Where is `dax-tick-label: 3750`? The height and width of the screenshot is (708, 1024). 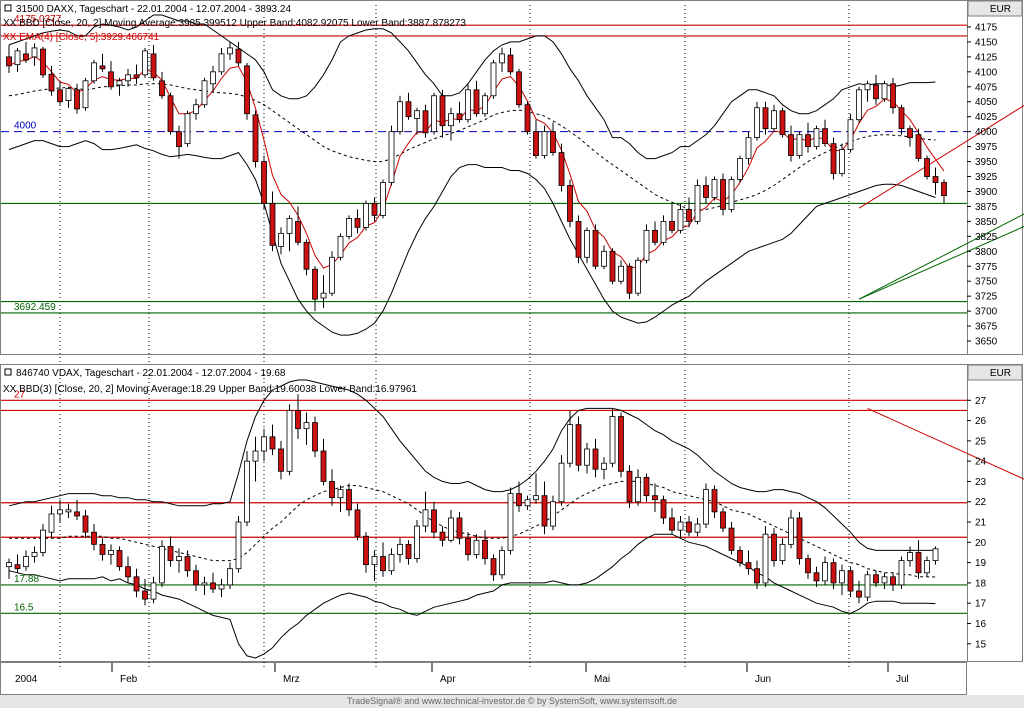 dax-tick-label: 3750 is located at coordinates (986, 282).